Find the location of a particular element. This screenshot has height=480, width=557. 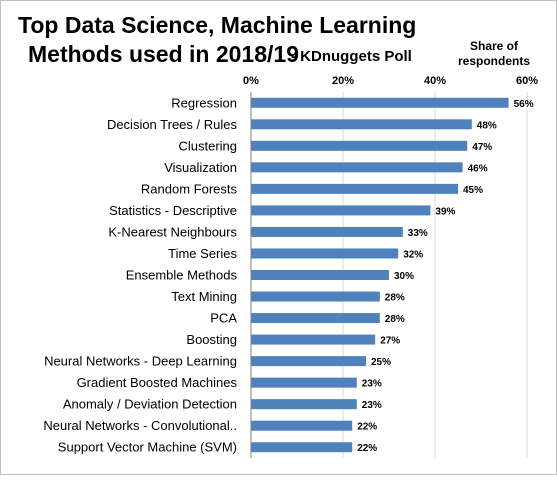

category-label: Boosting is located at coordinates (211, 339).